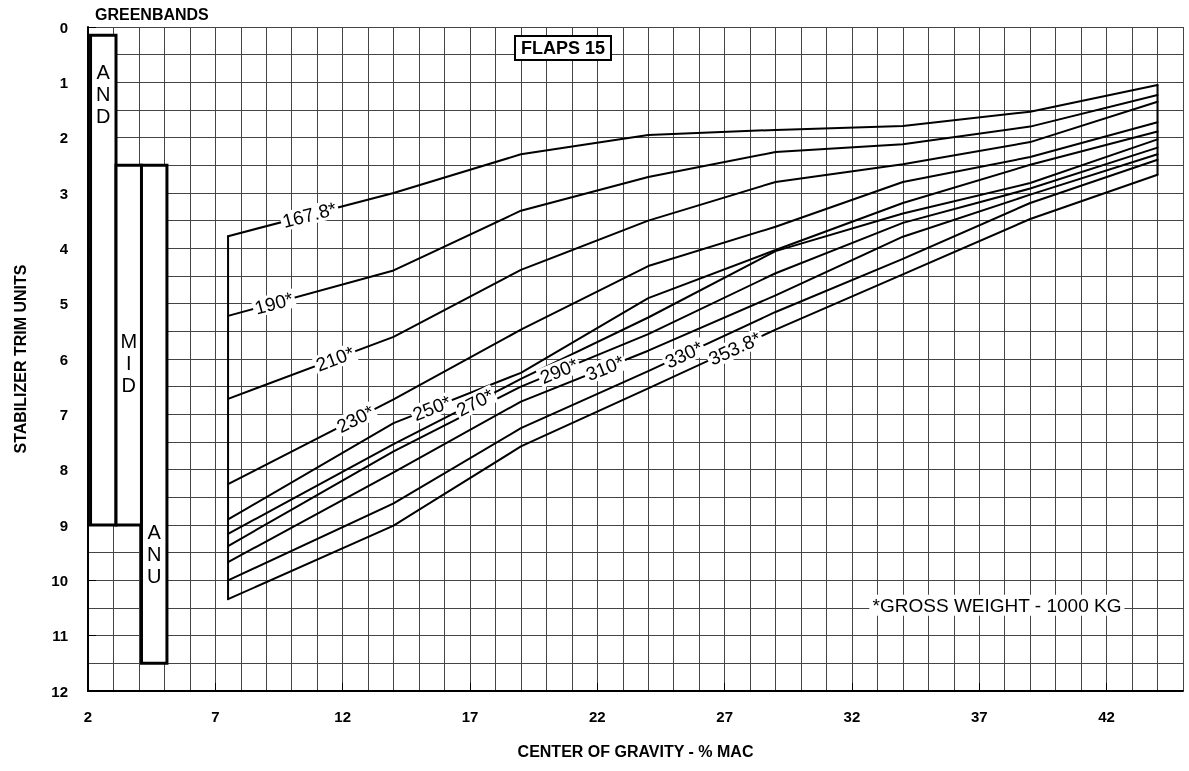 Image resolution: width=1189 pixels, height=771 pixels. I want to click on y-tick-label: 1, so click(63, 82).